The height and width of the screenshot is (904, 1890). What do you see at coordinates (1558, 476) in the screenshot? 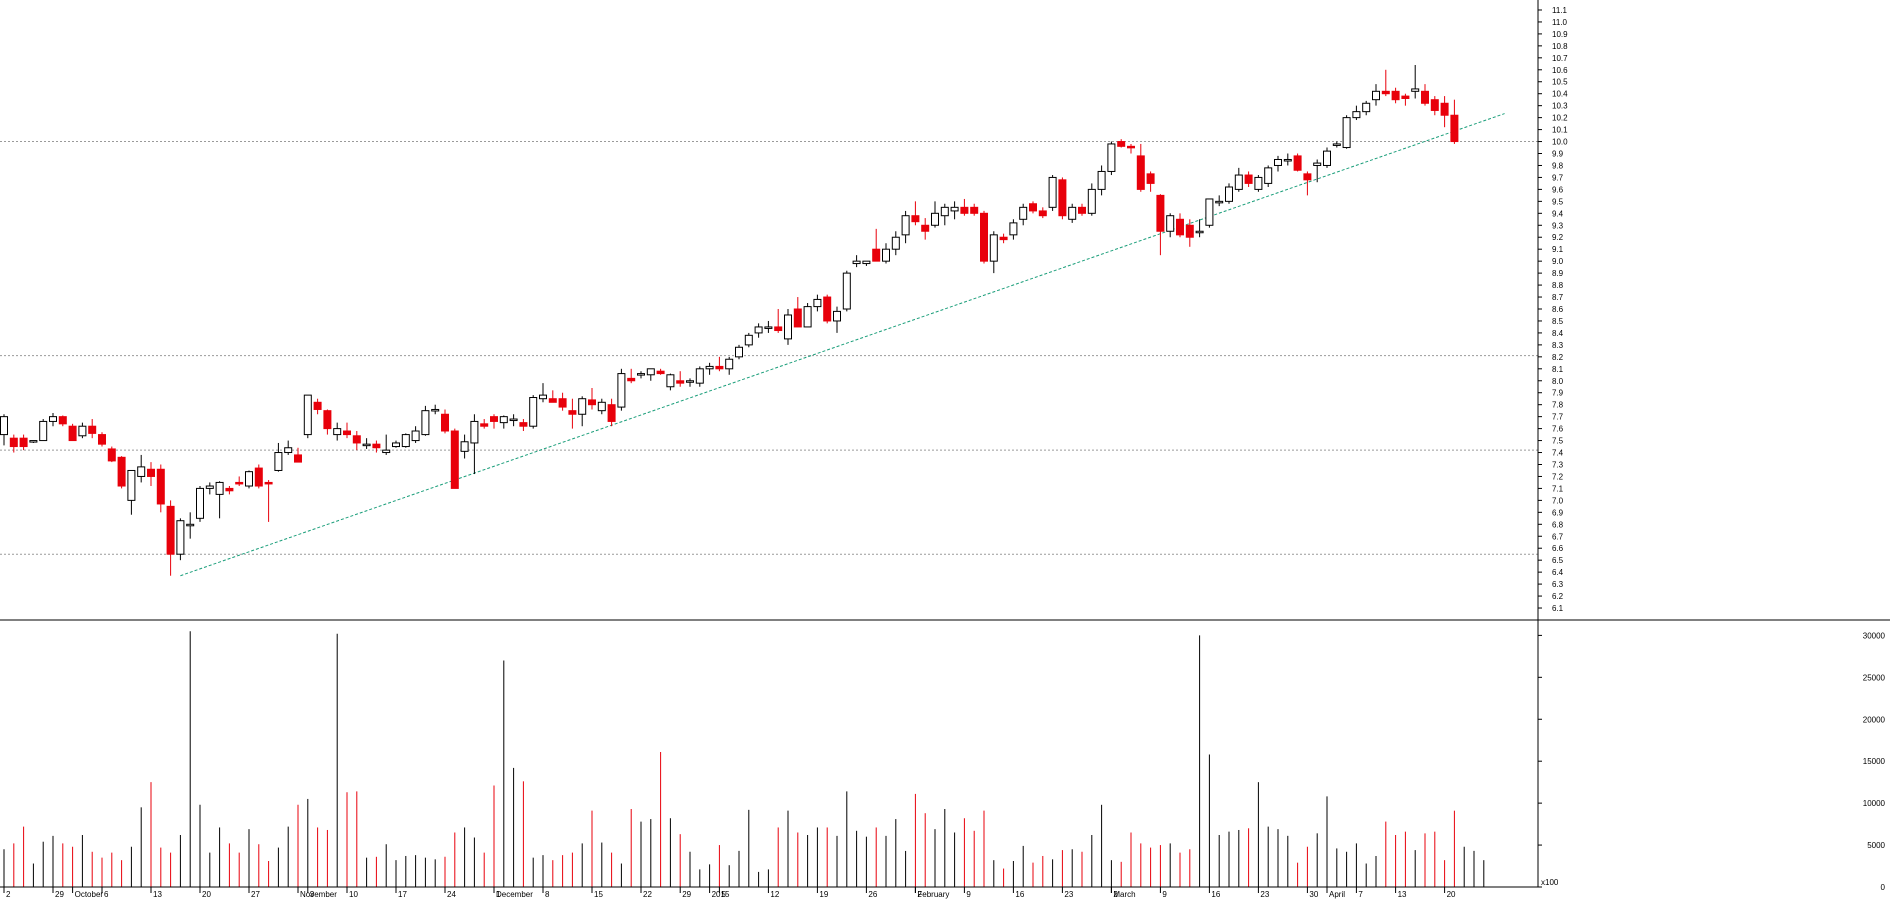
I see `price-tick-label: 7.2` at bounding box center [1558, 476].